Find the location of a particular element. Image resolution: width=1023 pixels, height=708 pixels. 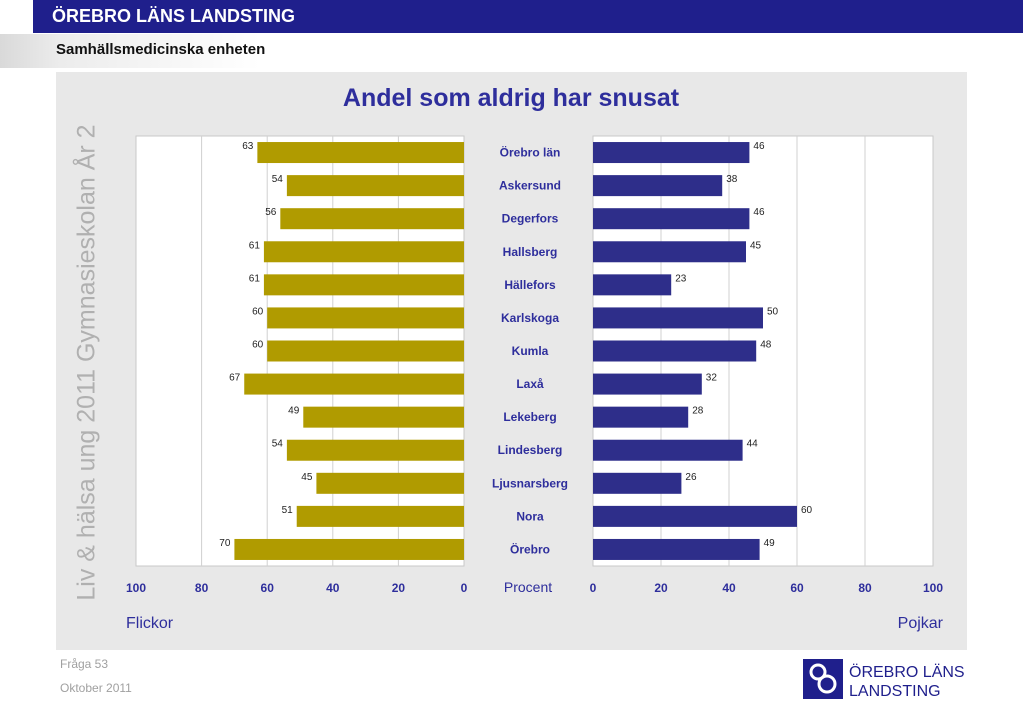

landsting-logo: ÖREBRO LÄNS LANDSTING is located at coordinates (884, 679).